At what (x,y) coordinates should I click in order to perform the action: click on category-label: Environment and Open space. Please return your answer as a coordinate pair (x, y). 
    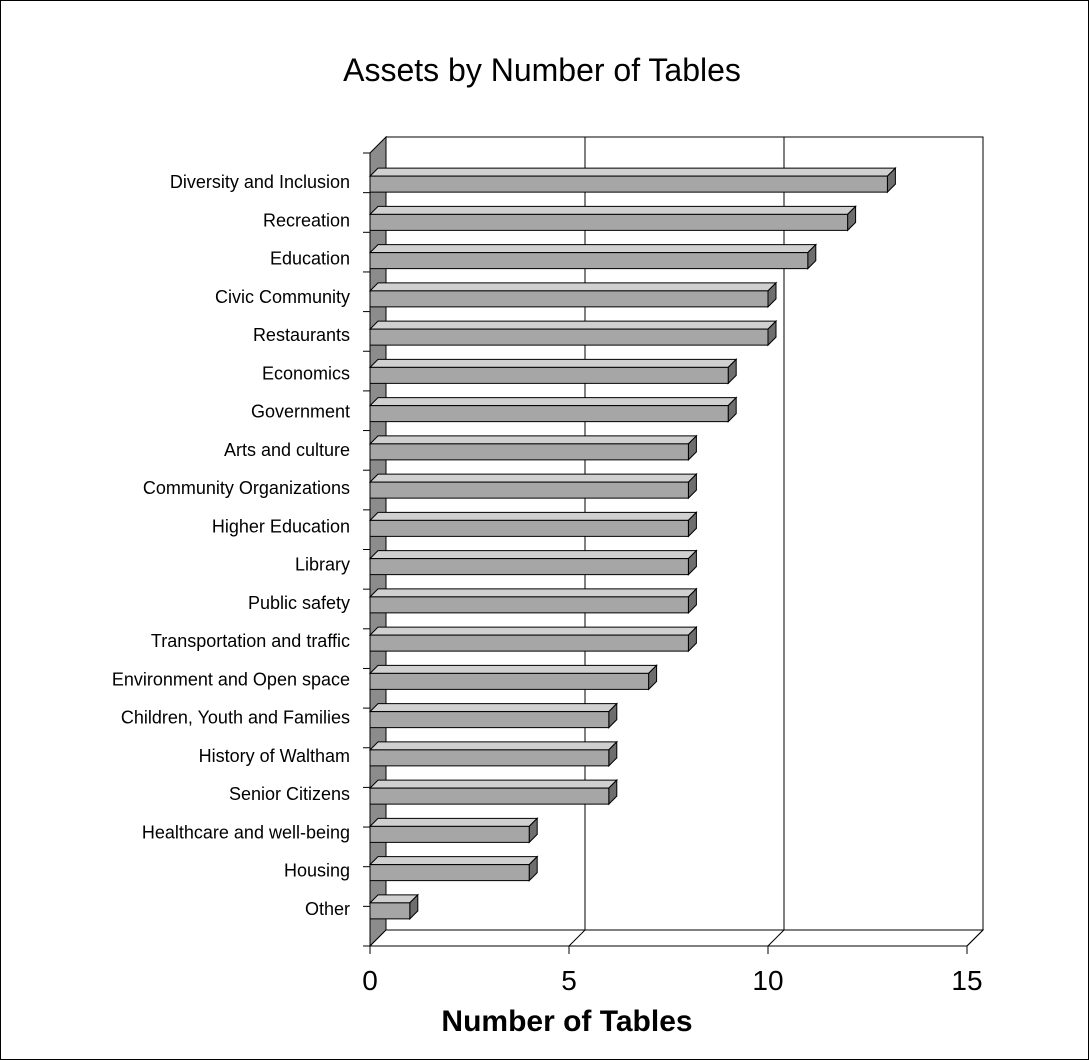
    Looking at the image, I should click on (231, 679).